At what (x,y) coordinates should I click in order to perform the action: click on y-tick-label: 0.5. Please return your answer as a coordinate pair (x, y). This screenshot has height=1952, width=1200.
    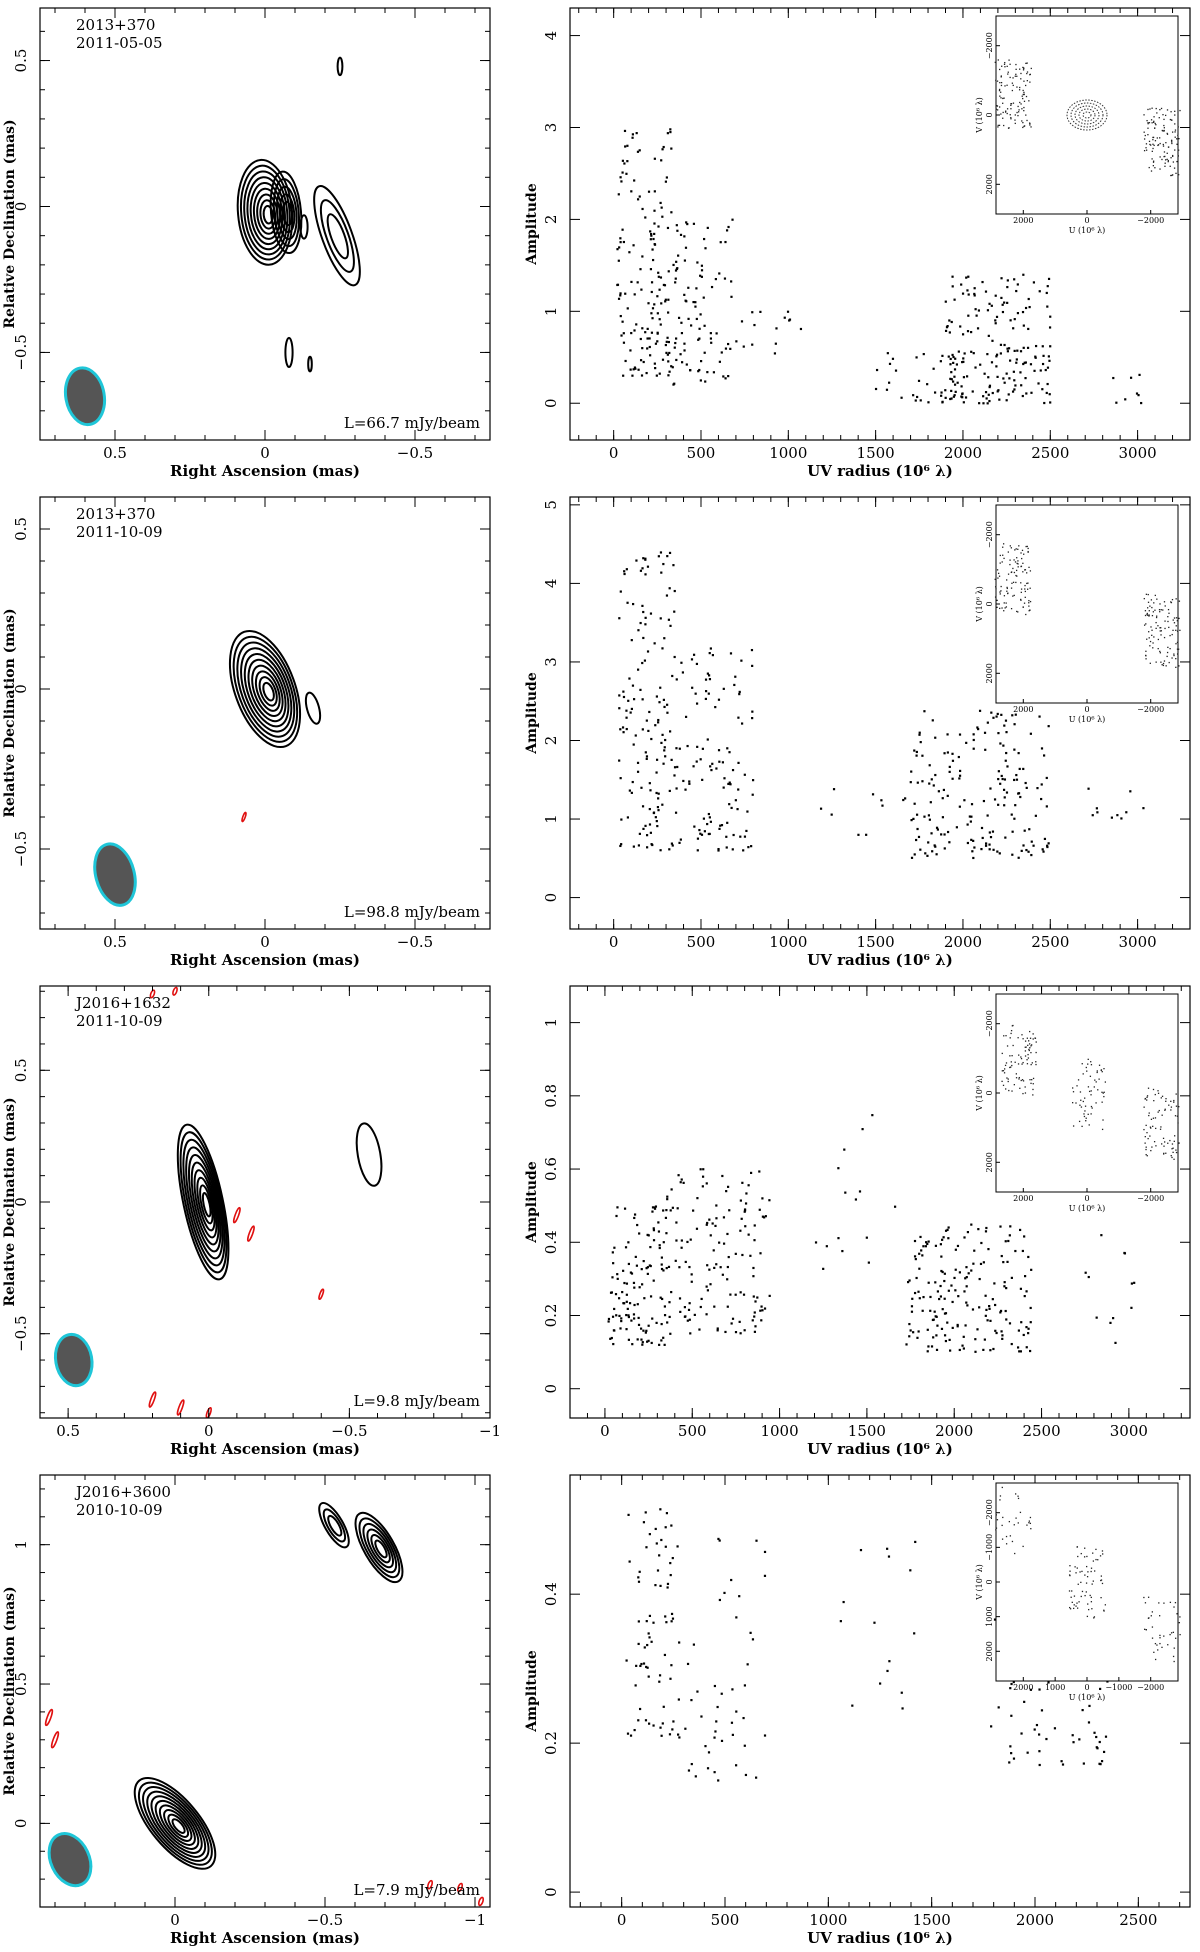
    Looking at the image, I should click on (21, 61).